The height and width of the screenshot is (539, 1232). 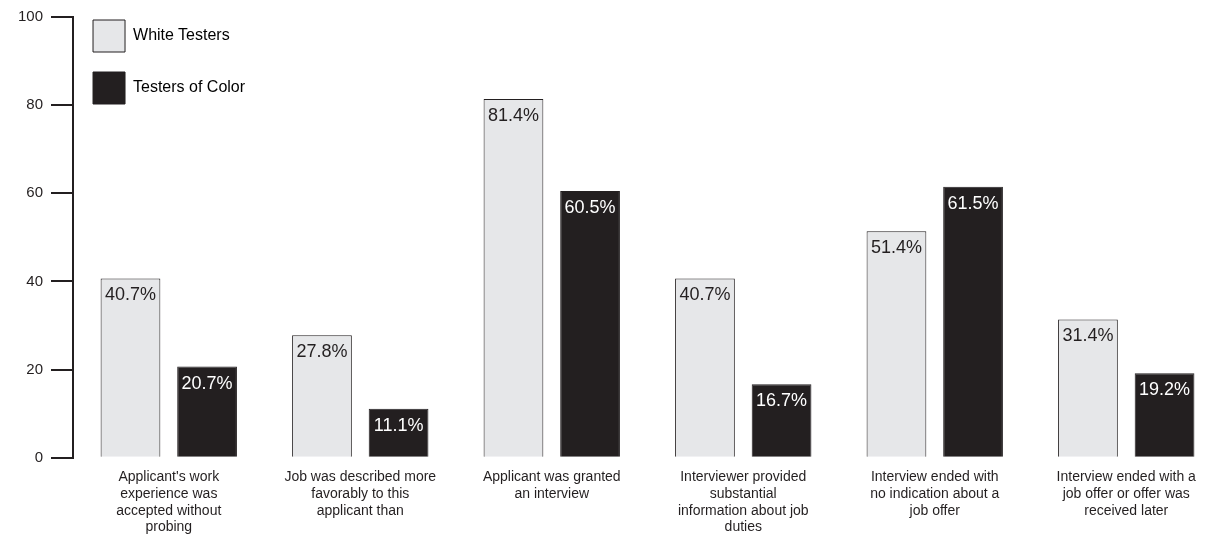 What do you see at coordinates (35, 280) in the screenshot?
I see `y-tick-label: 40` at bounding box center [35, 280].